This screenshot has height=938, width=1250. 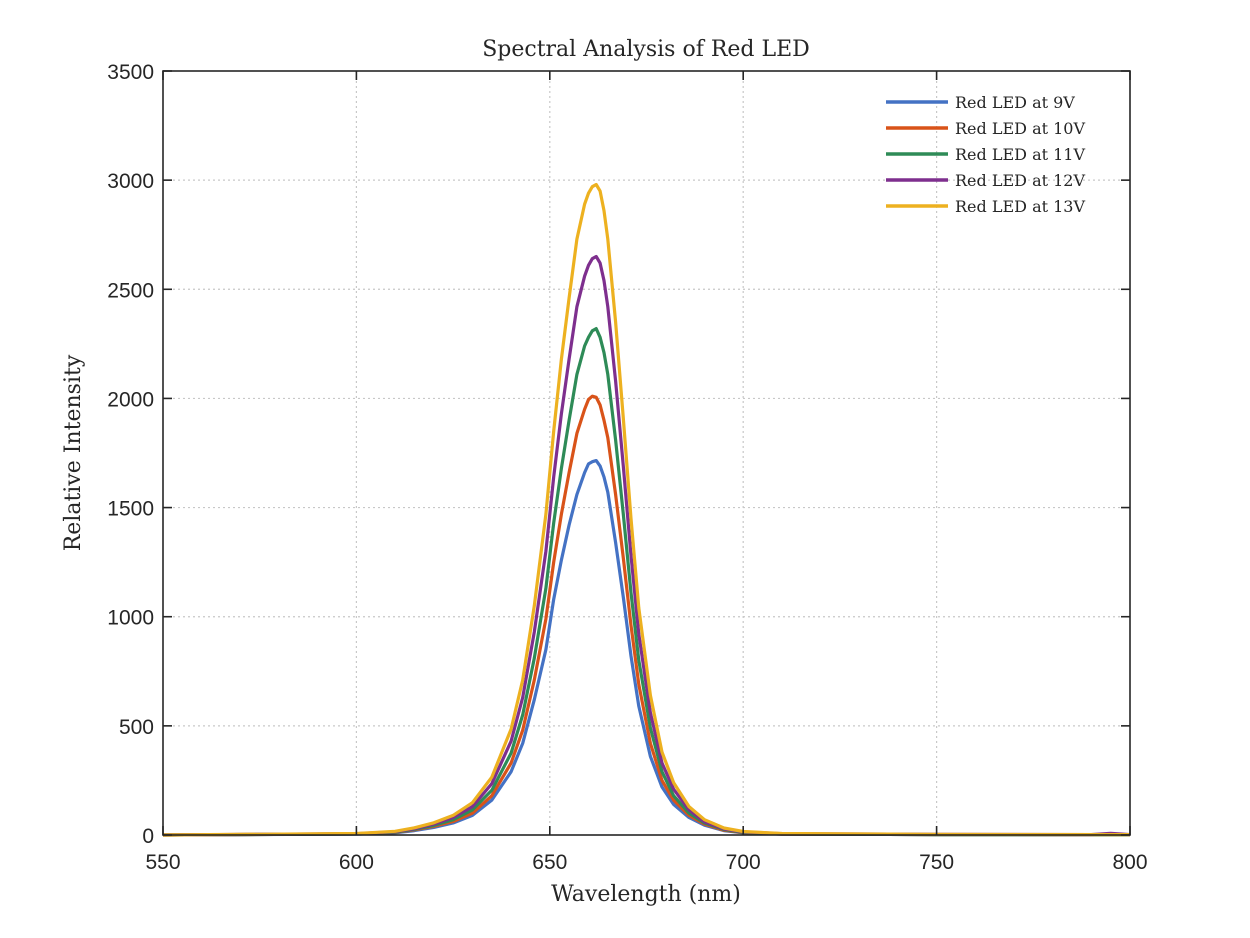 I want to click on x-tick-label: 650, so click(x=549, y=862).